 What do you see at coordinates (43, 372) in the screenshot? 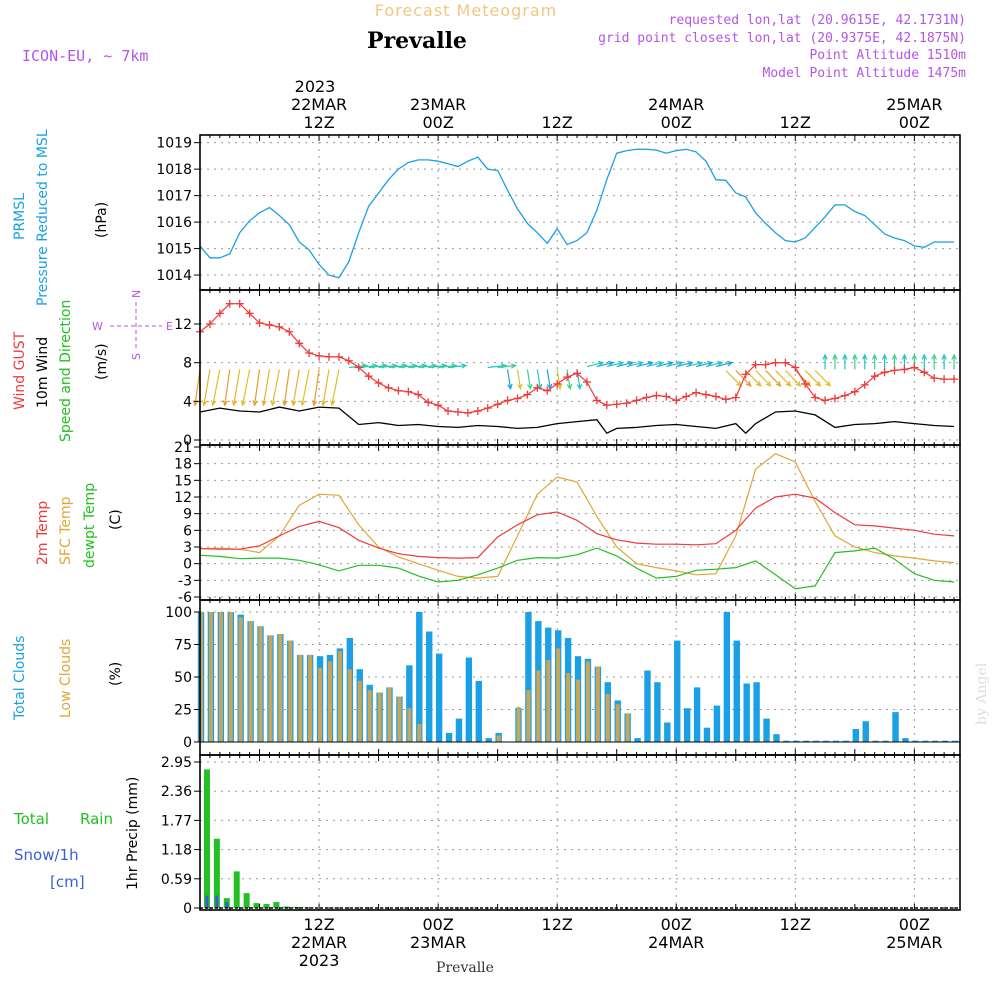
I see `wind10m-label: 10m Wind` at bounding box center [43, 372].